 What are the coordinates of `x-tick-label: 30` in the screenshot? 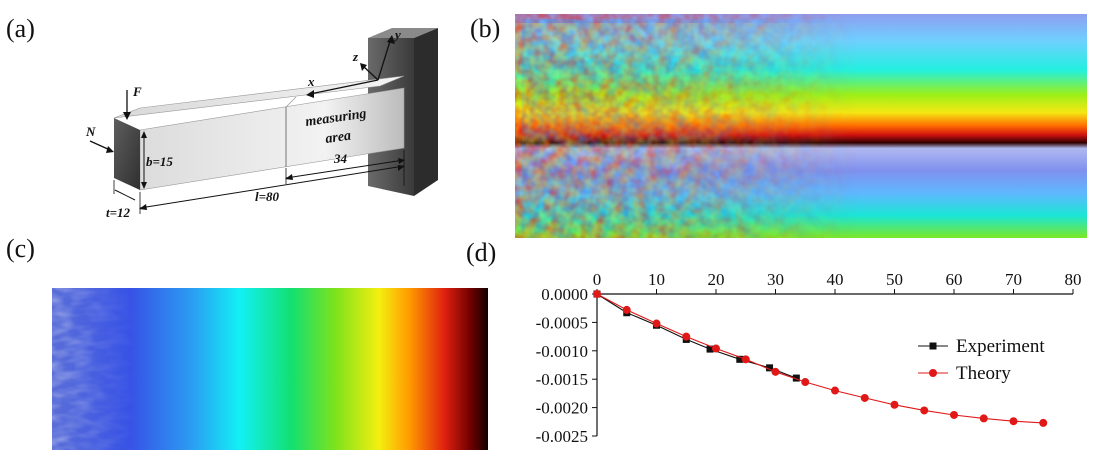 It's located at (775, 279).